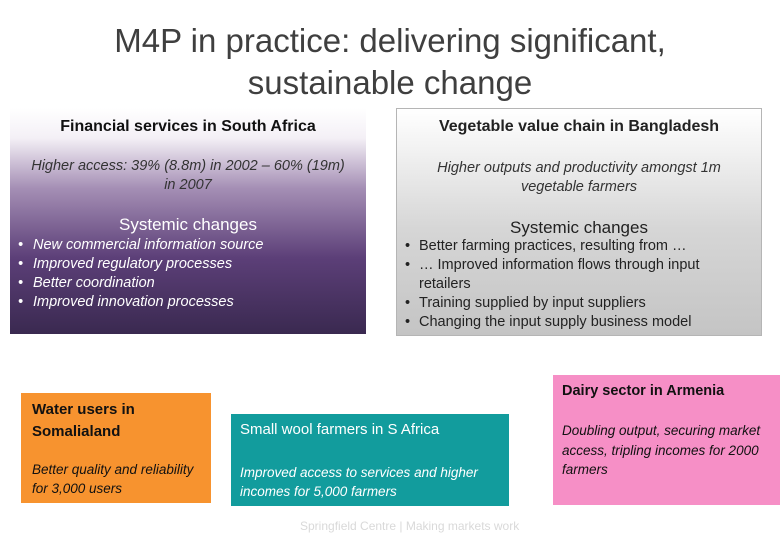 Image resolution: width=780 pixels, height=540 pixels. Describe the element at coordinates (410, 526) in the screenshot. I see `footer-text: Springfield Centre | Making markets work` at that location.